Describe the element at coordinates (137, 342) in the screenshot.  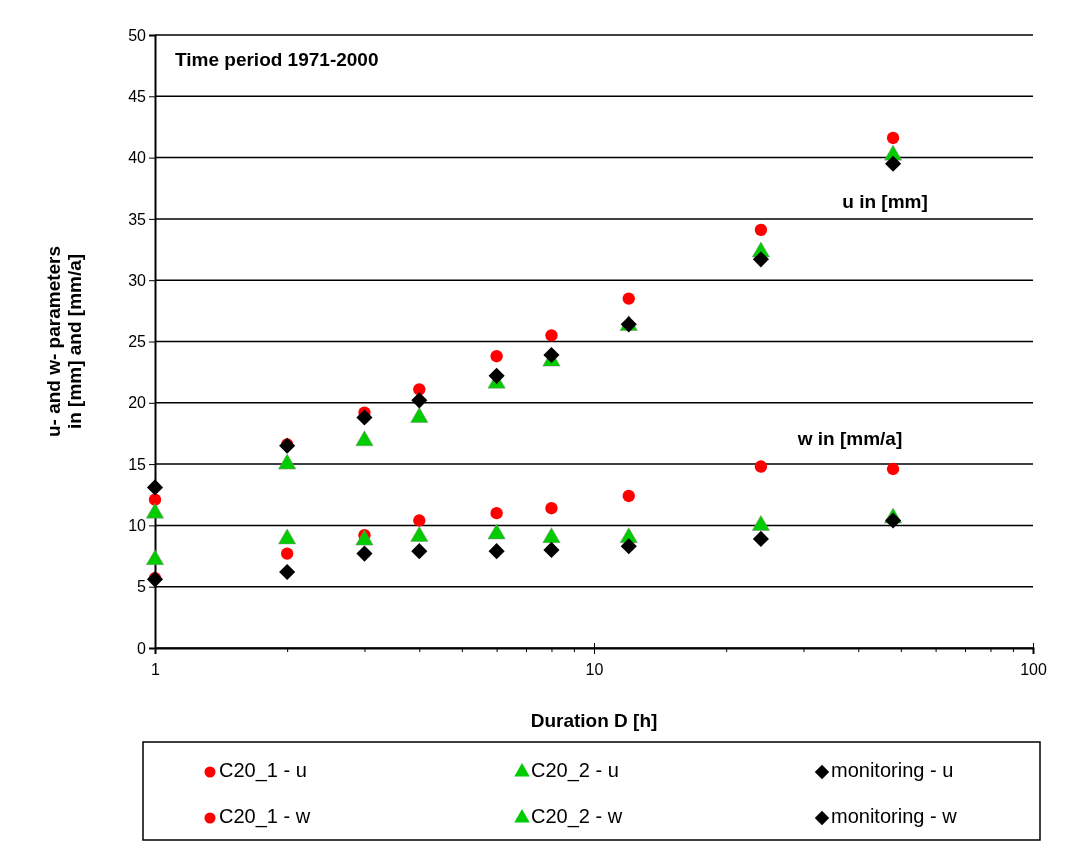
I see `y-tick-label: 25` at that location.